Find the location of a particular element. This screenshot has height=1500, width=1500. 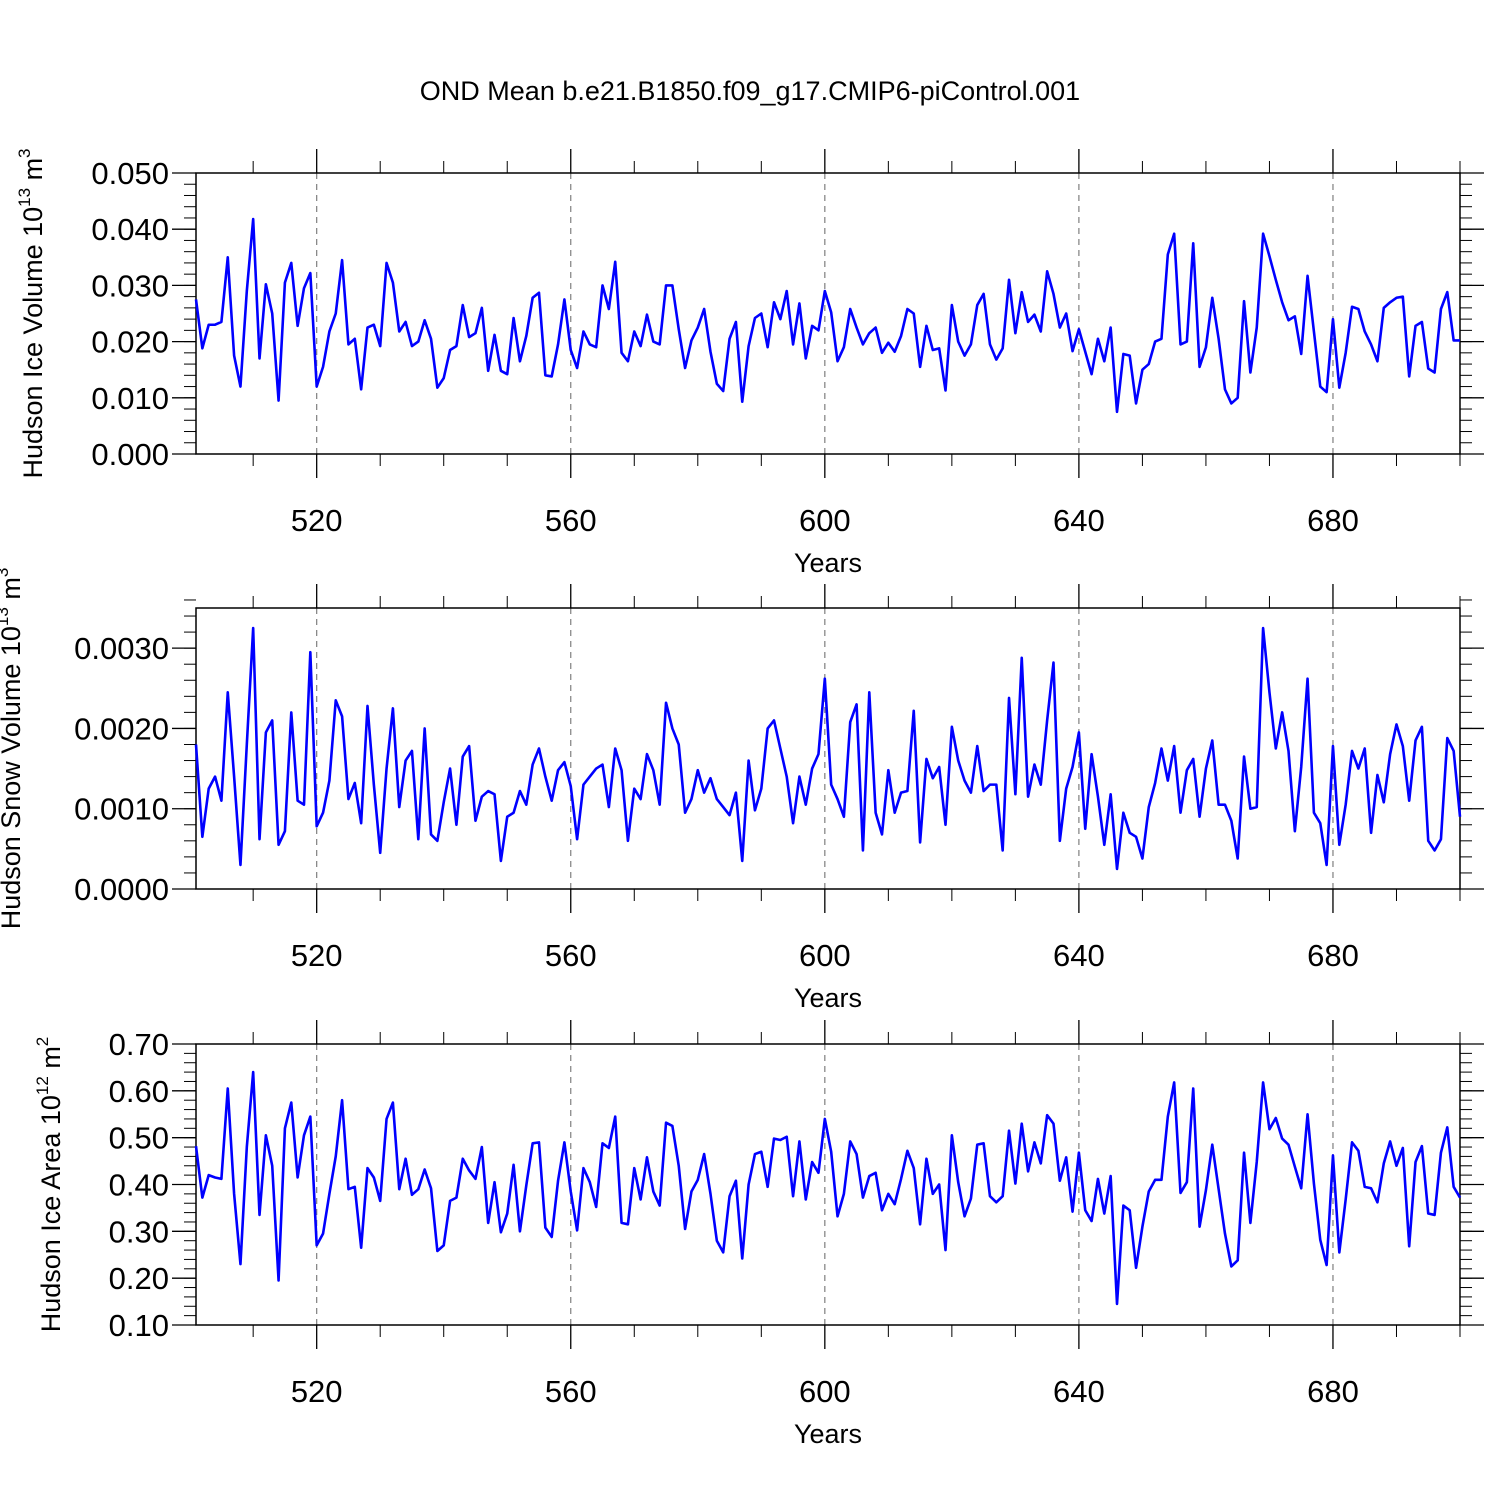

y-tick-label: 0.040 is located at coordinates (130, 229).